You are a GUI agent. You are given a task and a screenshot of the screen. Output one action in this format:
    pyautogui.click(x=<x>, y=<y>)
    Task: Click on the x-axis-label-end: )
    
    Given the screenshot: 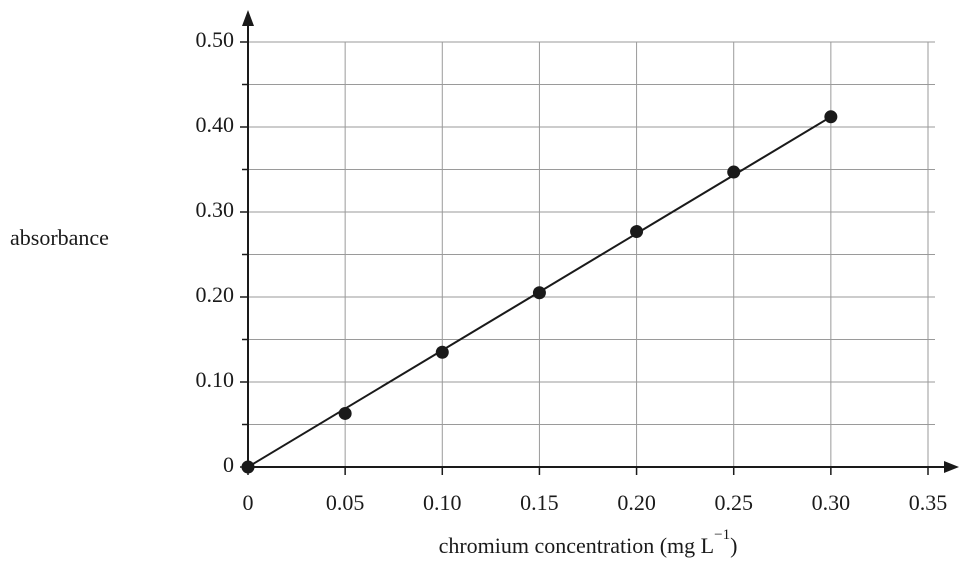 What is the action you would take?
    pyautogui.click(x=733, y=545)
    